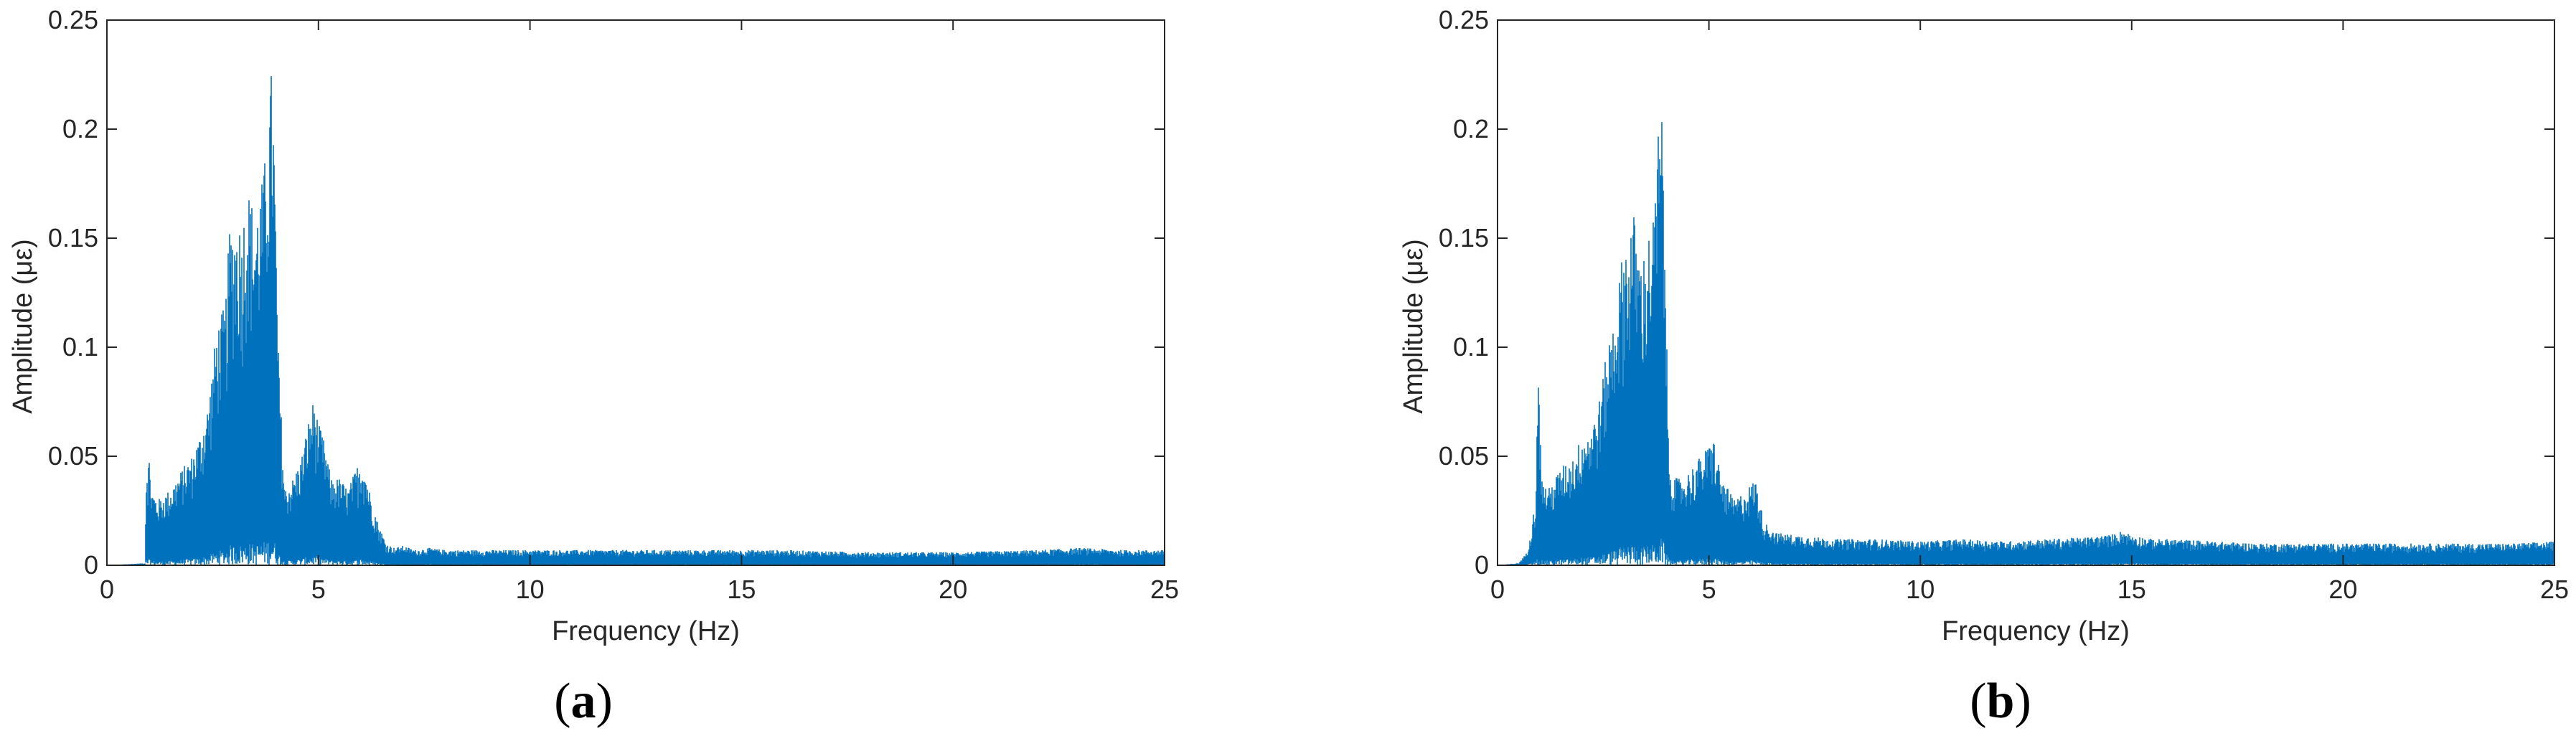  Describe the element at coordinates (2554, 589) in the screenshot. I see `x-tick-label-b-5: 25` at that location.